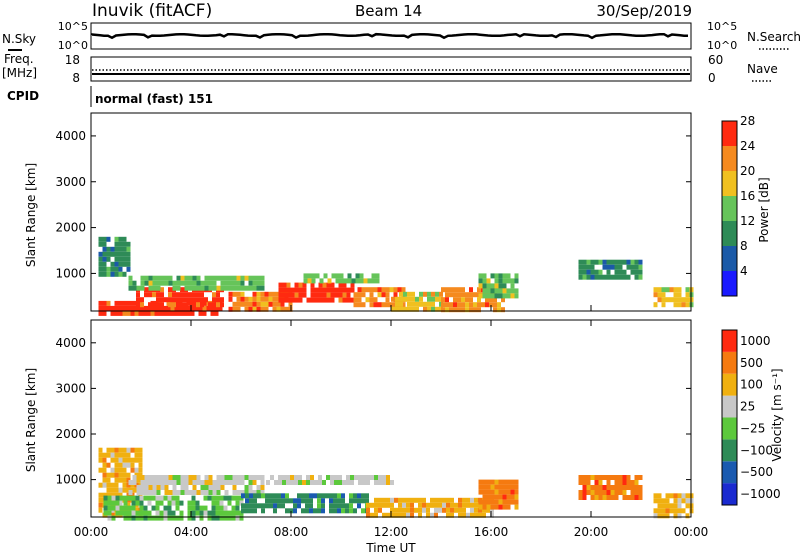  Describe the element at coordinates (70, 434) in the screenshot. I see `ytick-label: 2000` at that location.